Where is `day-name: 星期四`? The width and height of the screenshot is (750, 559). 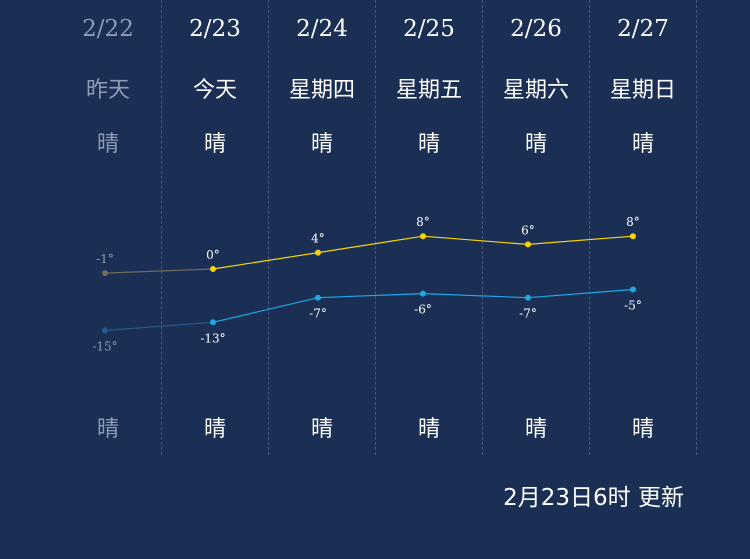 day-name: 星期四 is located at coordinates (321, 90).